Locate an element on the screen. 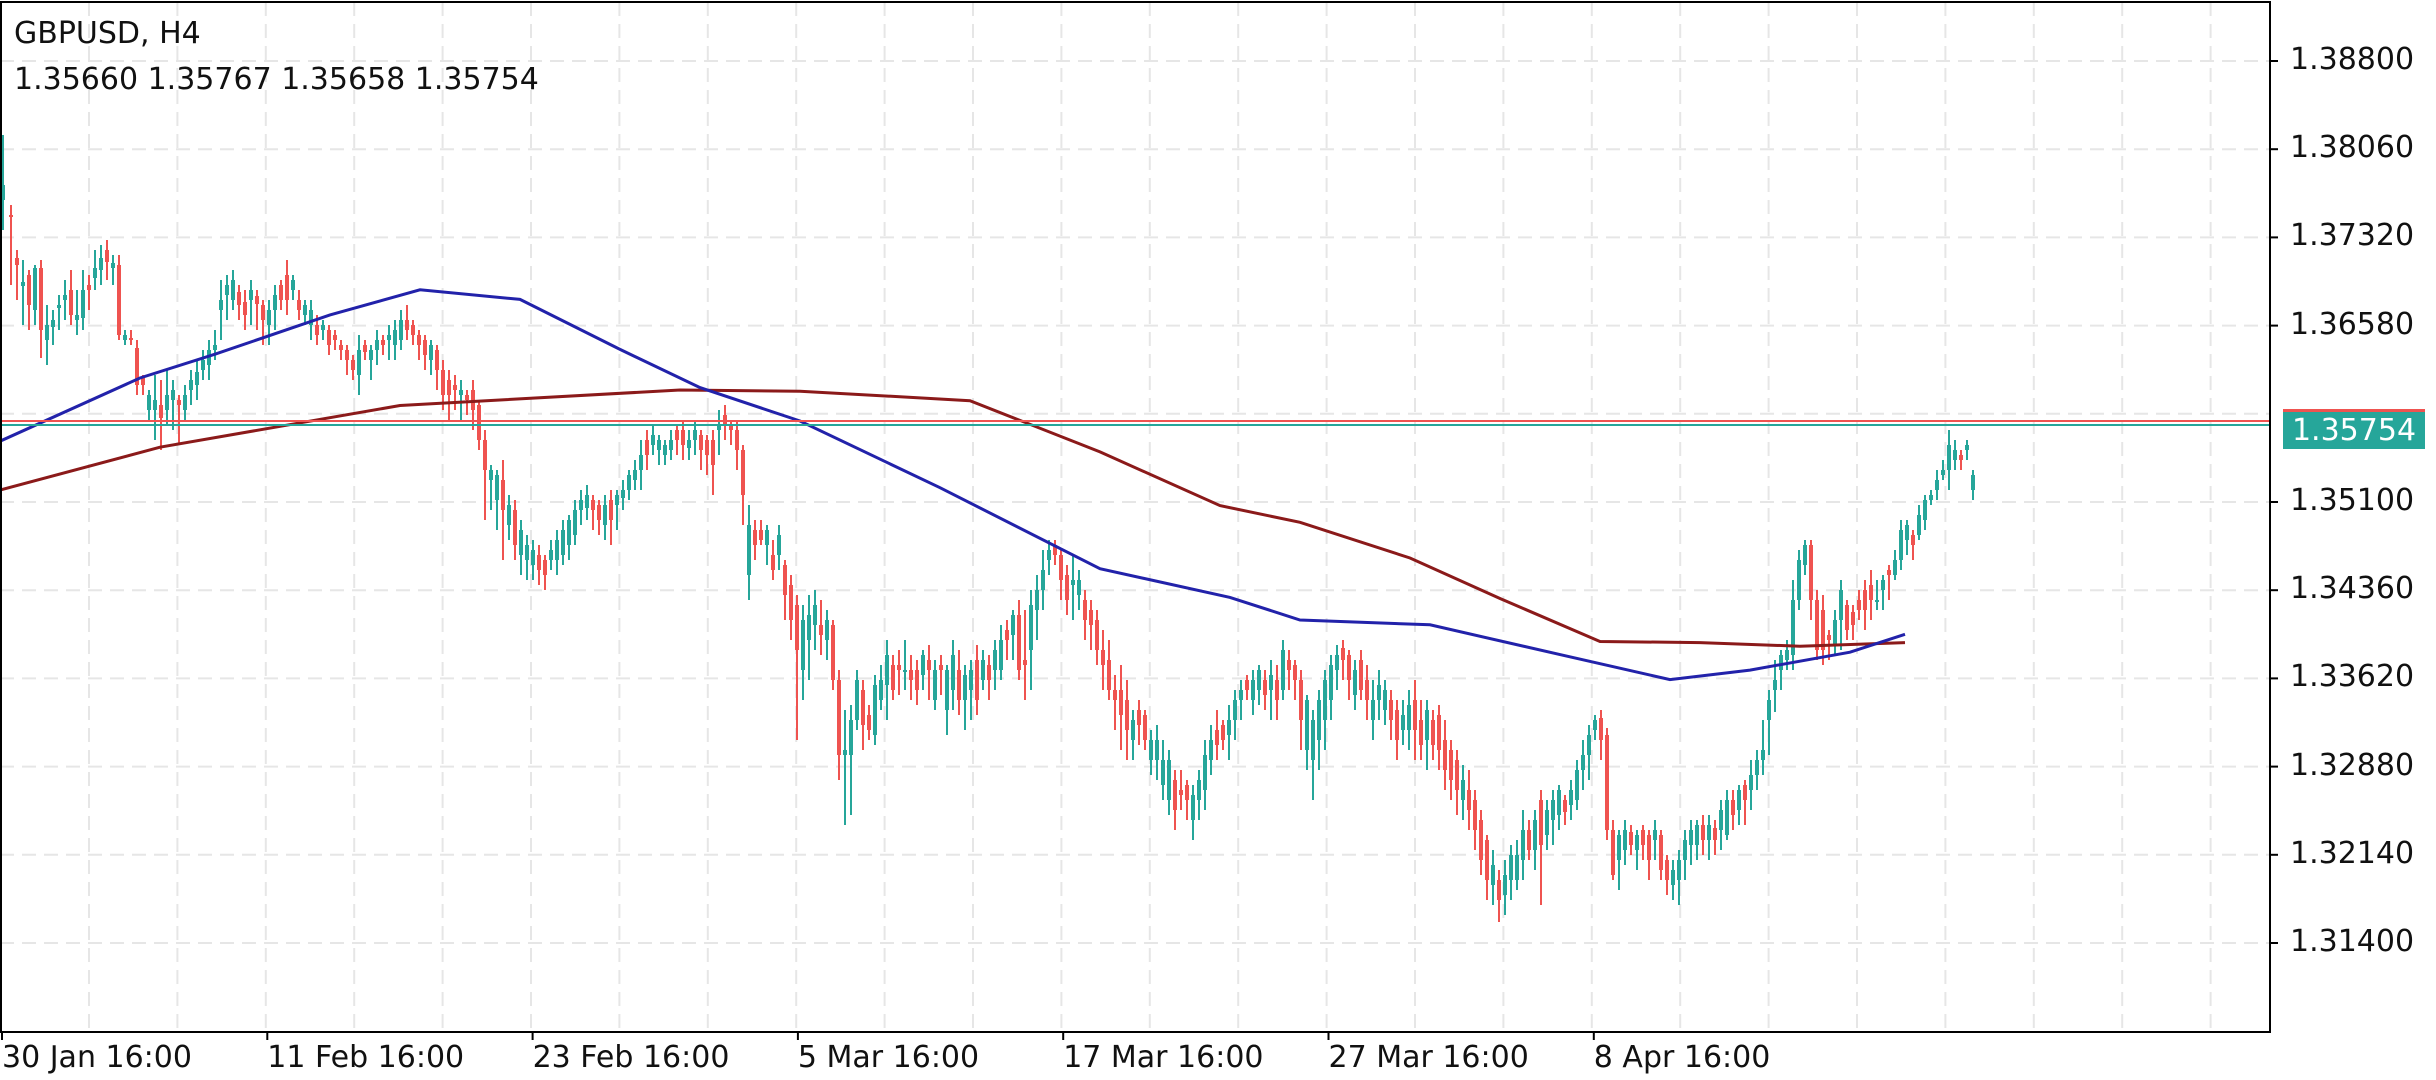 Image resolution: width=2436 pixels, height=1080 pixels. price-tick-label: 1.35100 is located at coordinates (2352, 500).